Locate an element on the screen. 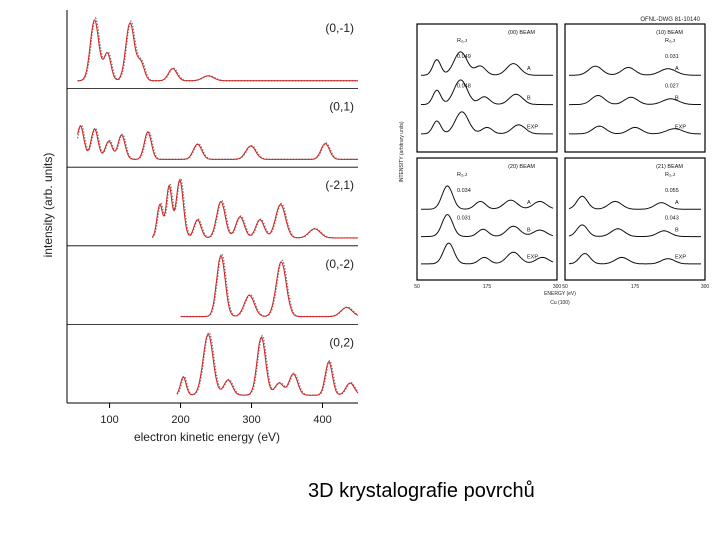 The image size is (720, 540). beam-title: (10) BEAM is located at coordinates (669, 33).